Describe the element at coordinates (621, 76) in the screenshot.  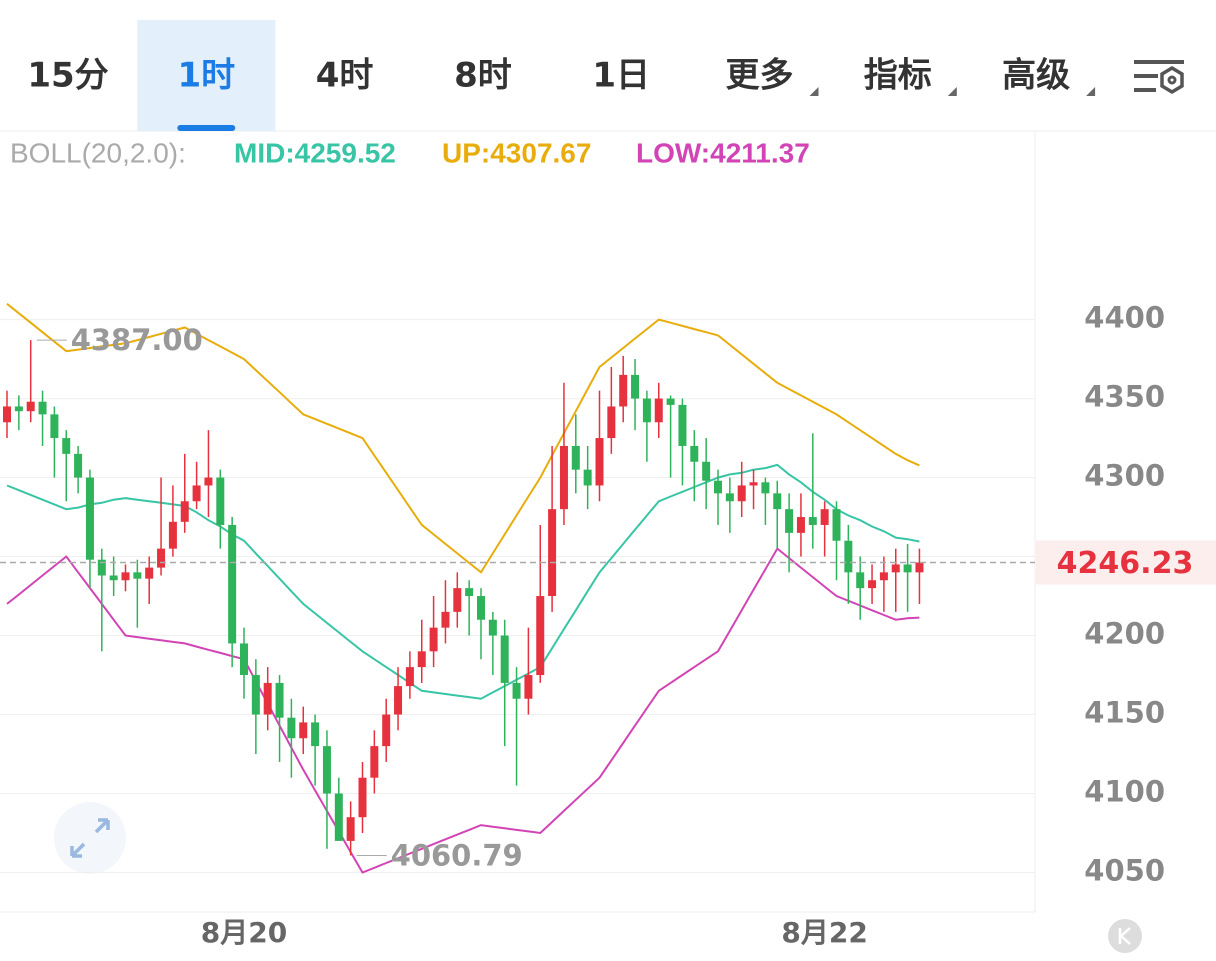
I see `tab: 1日` at that location.